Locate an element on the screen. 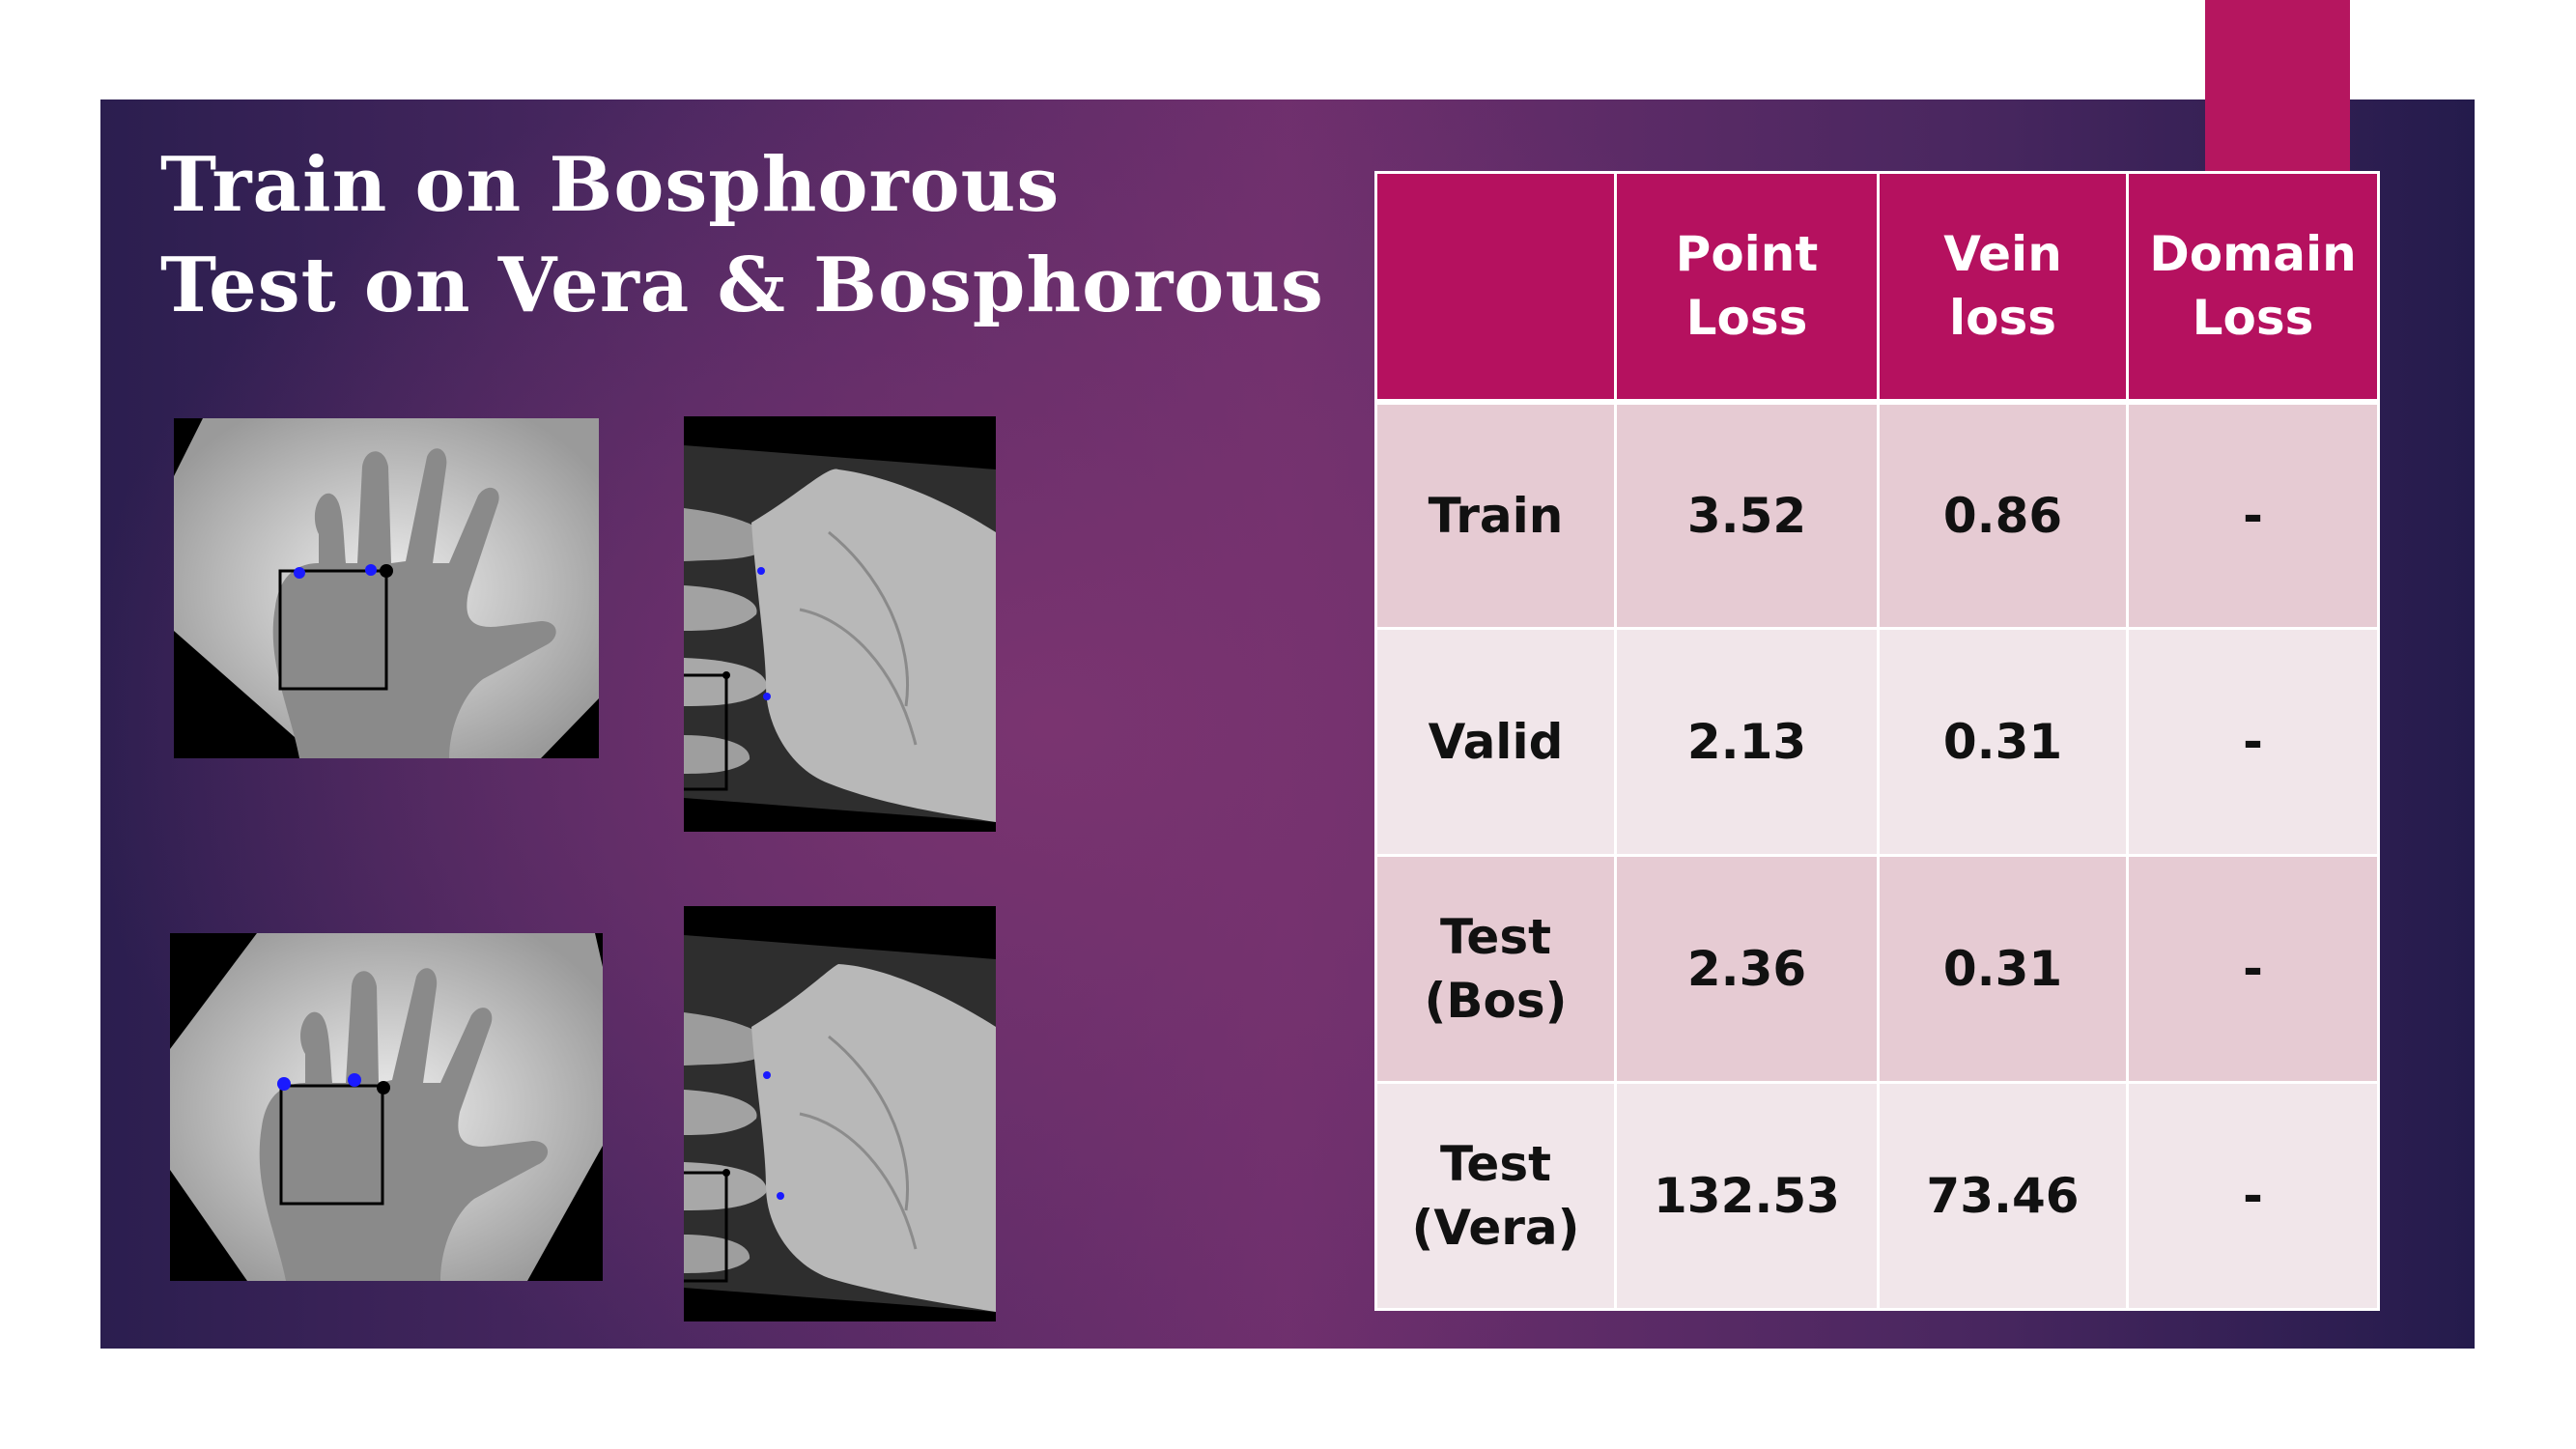 This screenshot has width=2576, height=1449. row-label: Train is located at coordinates (1495, 515).